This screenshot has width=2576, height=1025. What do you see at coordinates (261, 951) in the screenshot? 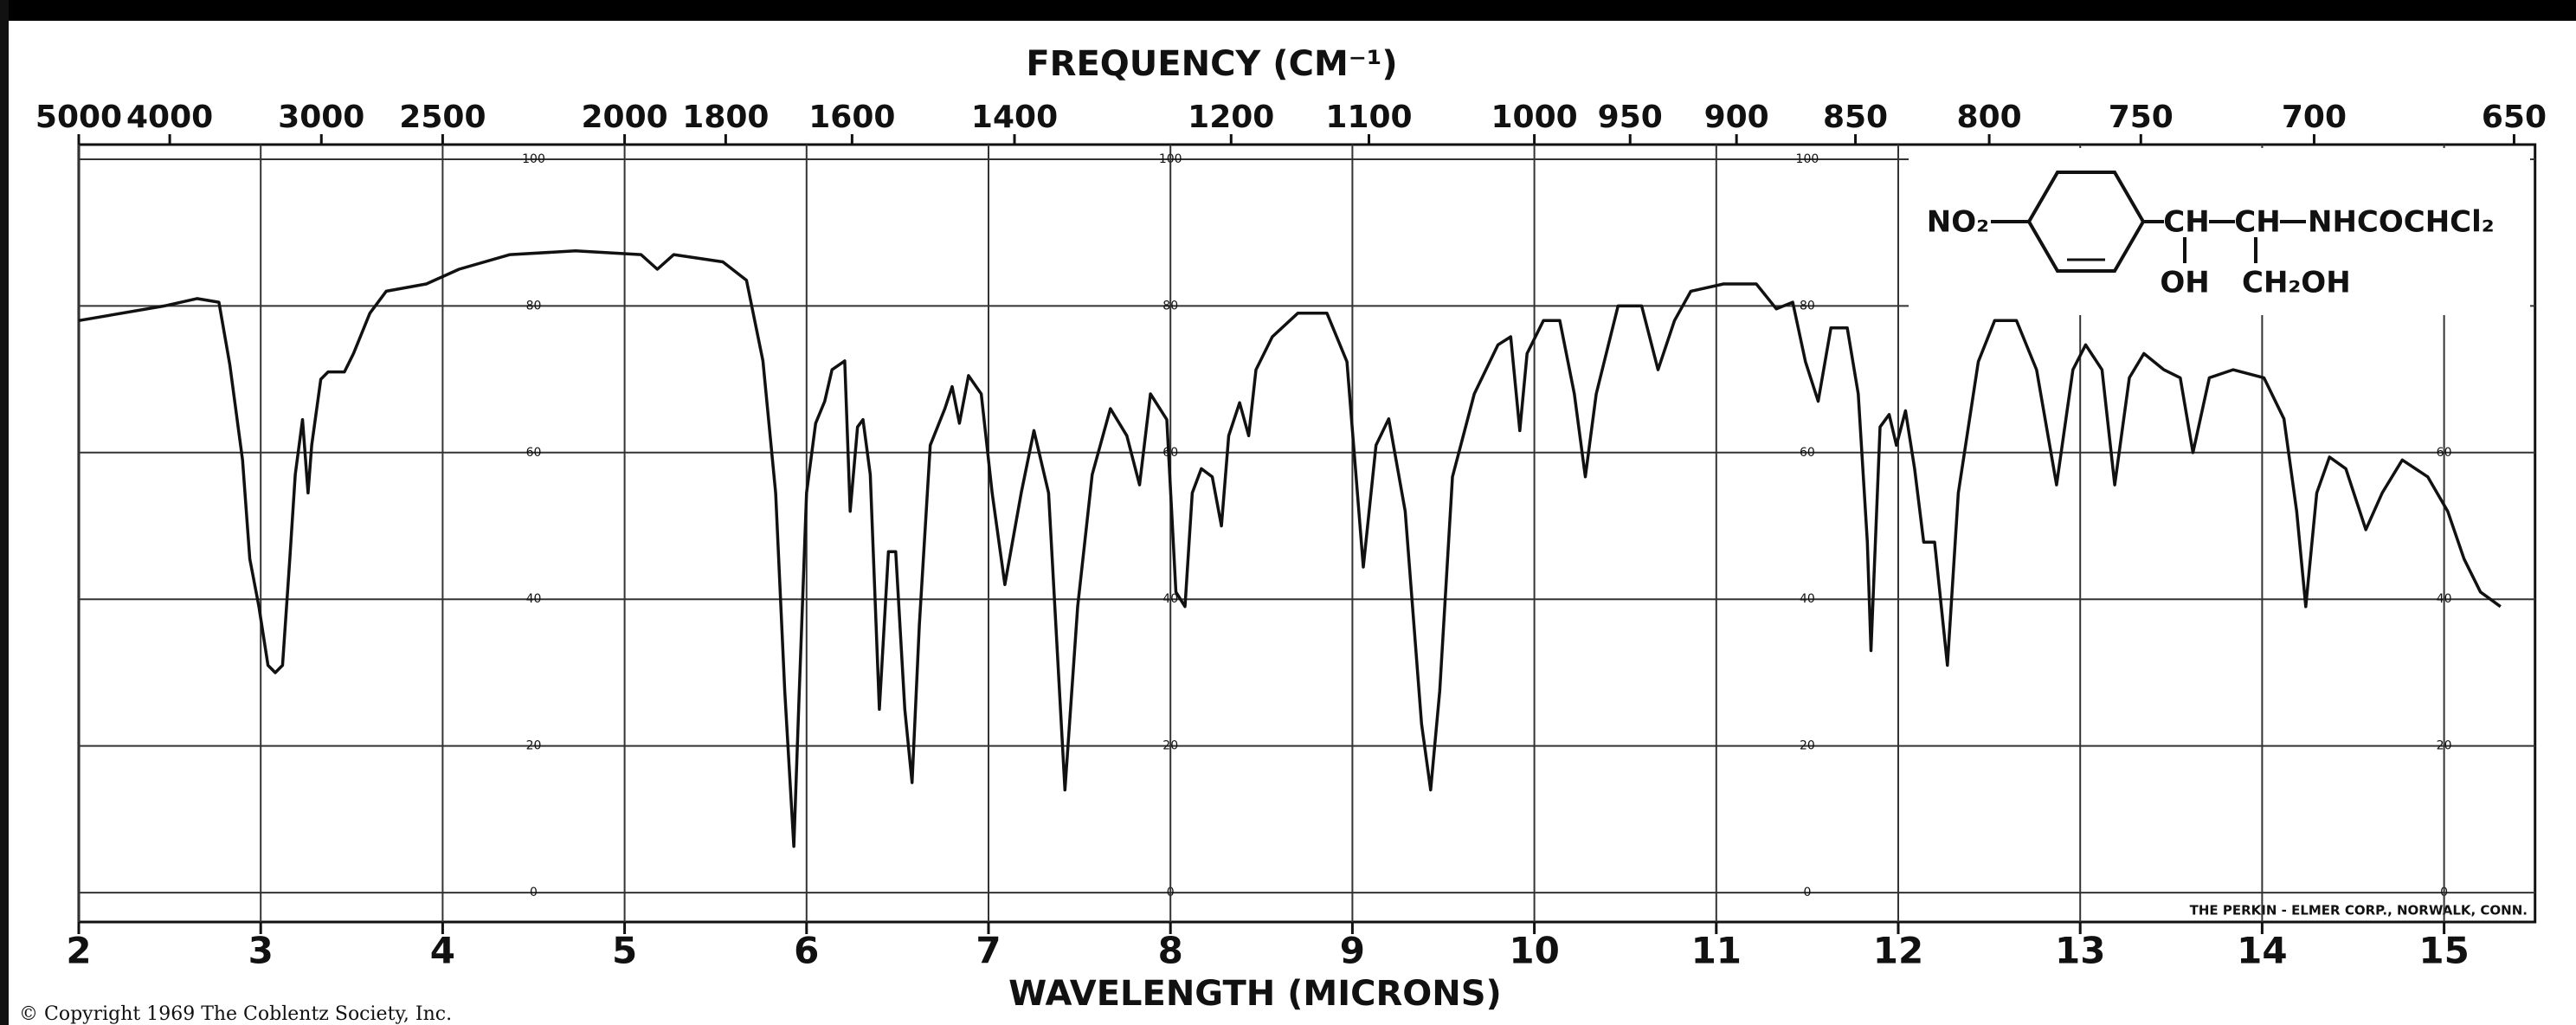
I see `x-tick-label: 3` at bounding box center [261, 951].